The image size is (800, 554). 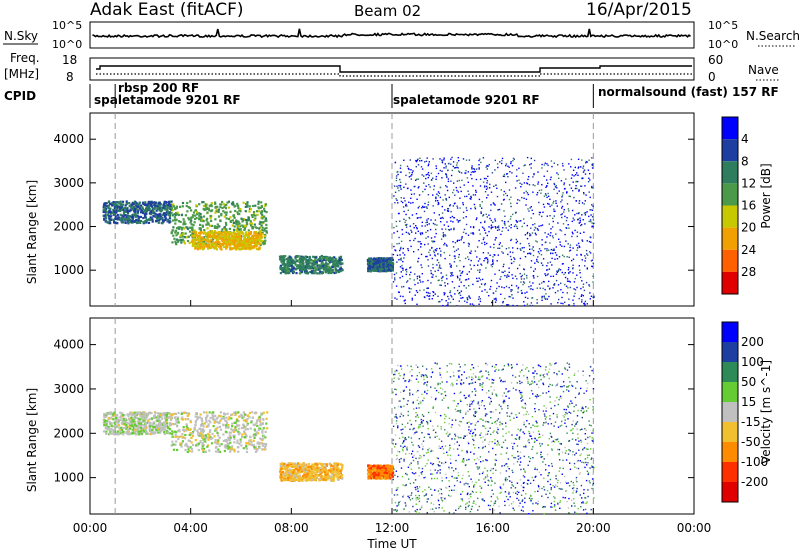 What do you see at coordinates (167, 100) in the screenshot?
I see `cpid-mode-label: spaletamode 9201 RF` at bounding box center [167, 100].